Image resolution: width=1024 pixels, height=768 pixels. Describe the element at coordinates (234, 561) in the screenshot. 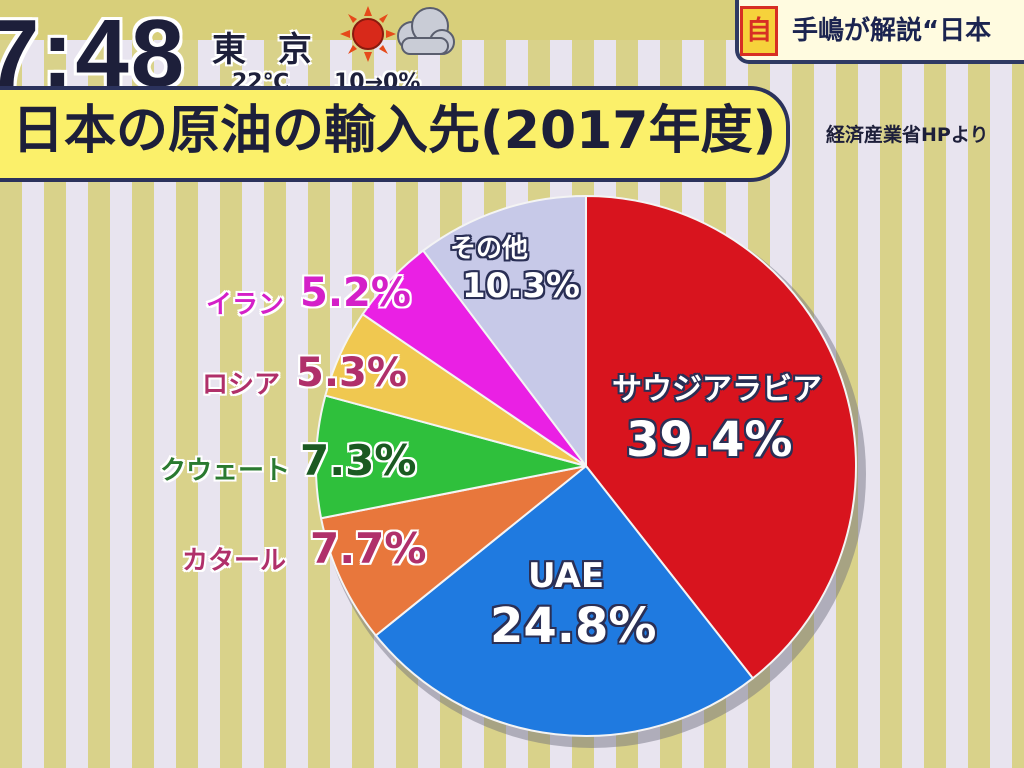

I see `label-qatar-name: カタール` at that location.